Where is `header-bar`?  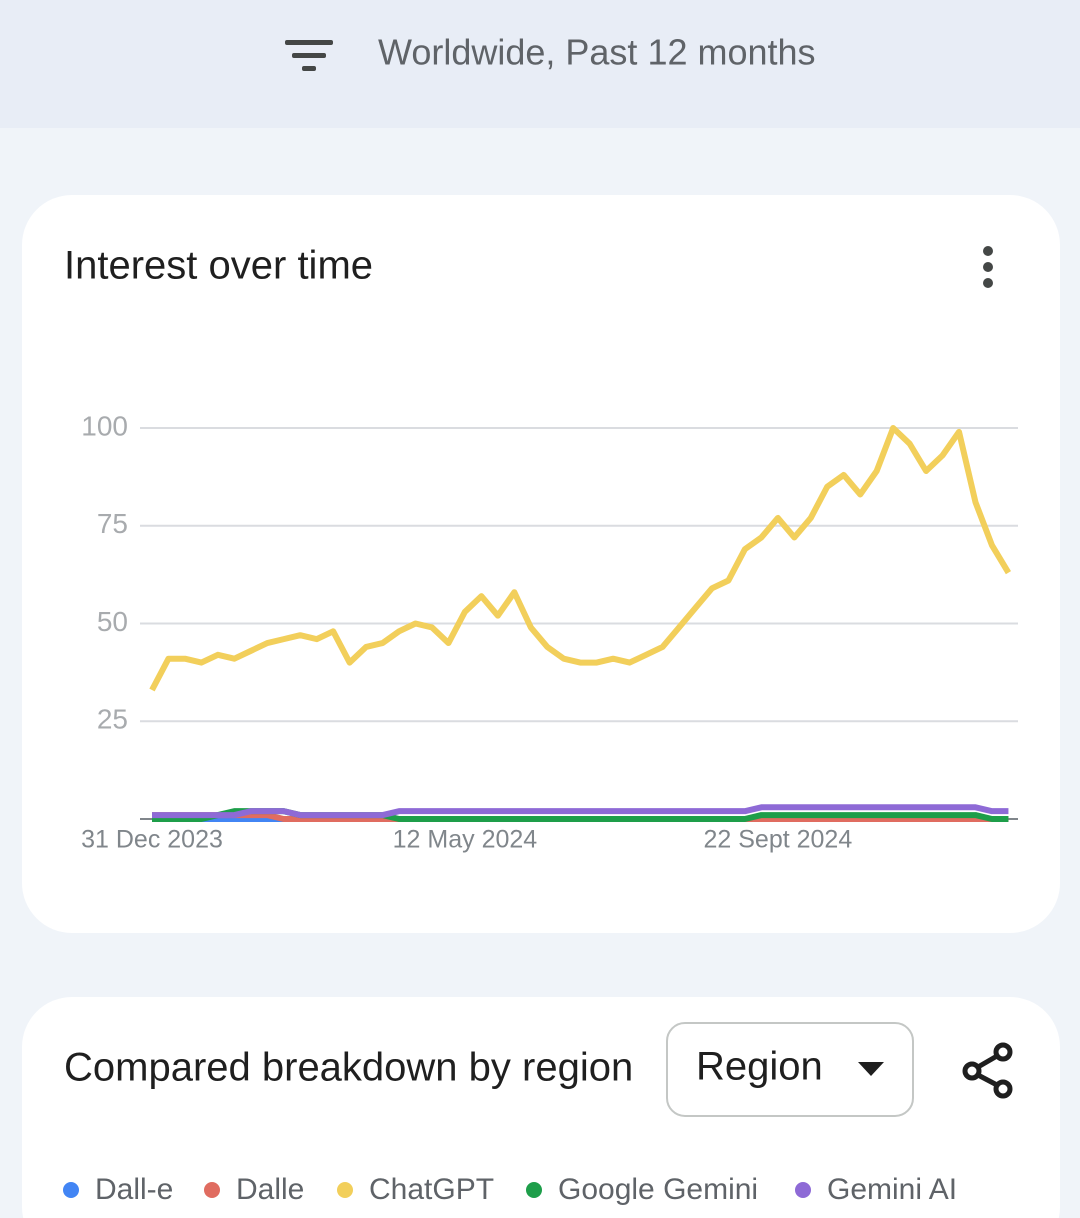
header-bar is located at coordinates (540, 64).